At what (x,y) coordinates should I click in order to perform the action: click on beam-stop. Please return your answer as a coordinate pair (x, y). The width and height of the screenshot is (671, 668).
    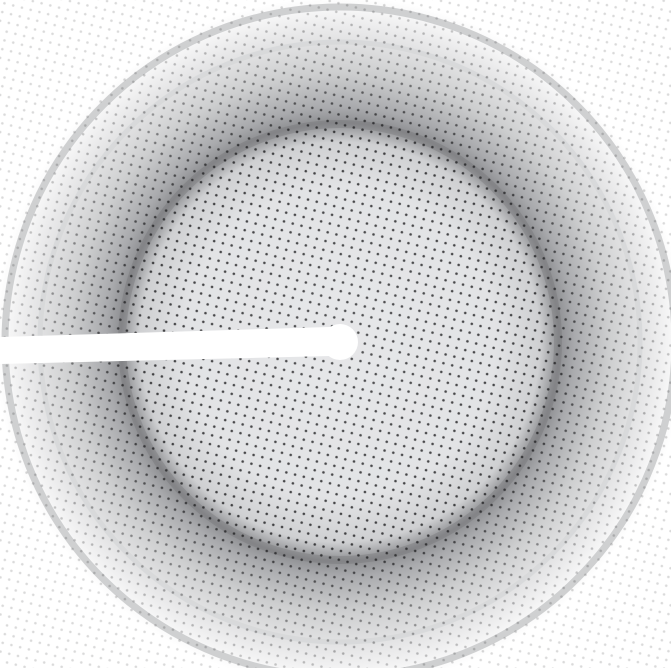
    Looking at the image, I should click on (340, 342).